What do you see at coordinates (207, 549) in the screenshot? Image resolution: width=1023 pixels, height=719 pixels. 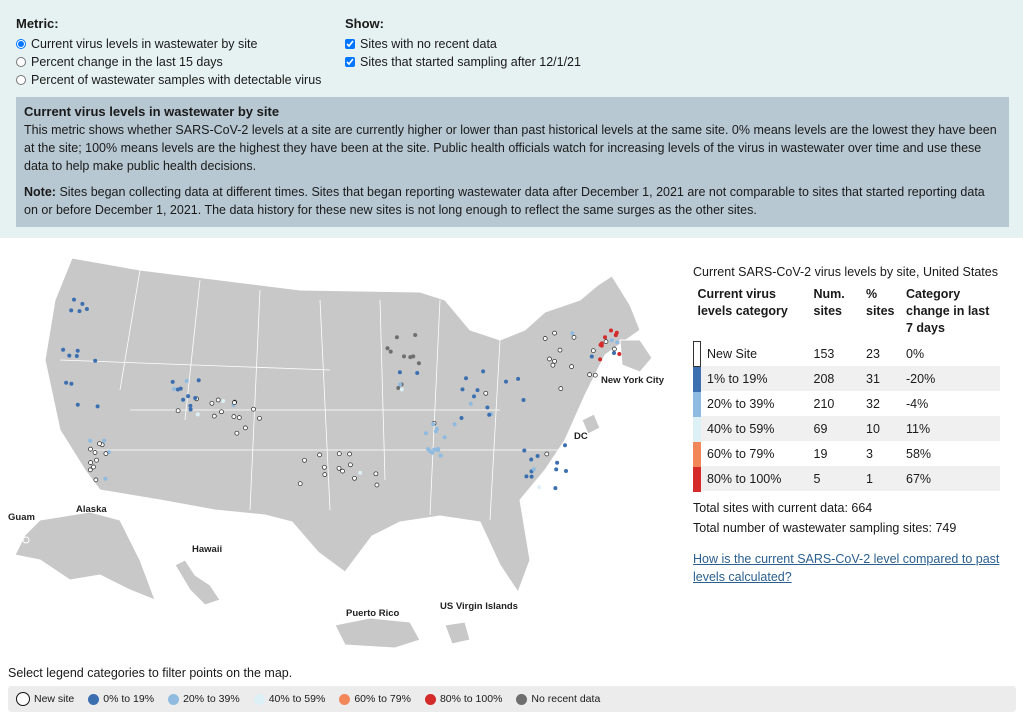 I see `map-label: Hawaii` at bounding box center [207, 549].